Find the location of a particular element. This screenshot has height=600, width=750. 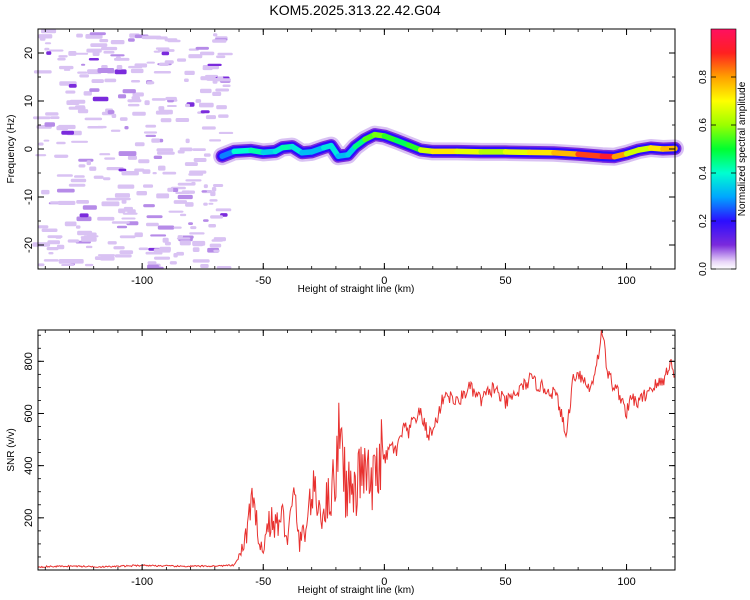

colorbar-label: Normalized spectral amplitude is located at coordinates (742, 148).